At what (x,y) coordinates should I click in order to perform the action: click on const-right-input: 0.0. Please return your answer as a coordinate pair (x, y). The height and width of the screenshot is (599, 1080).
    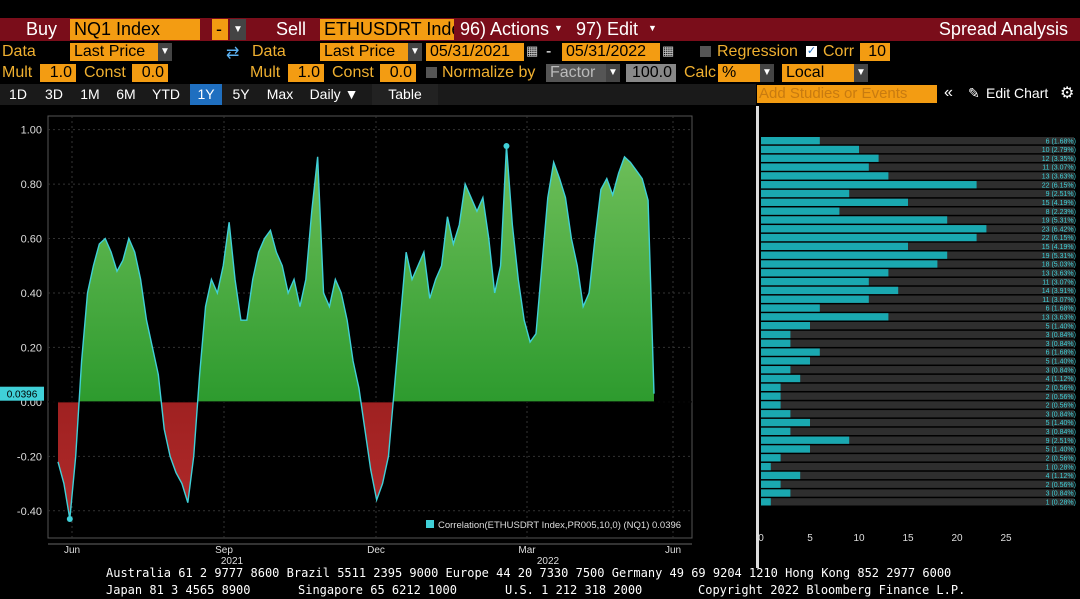
    Looking at the image, I should click on (398, 73).